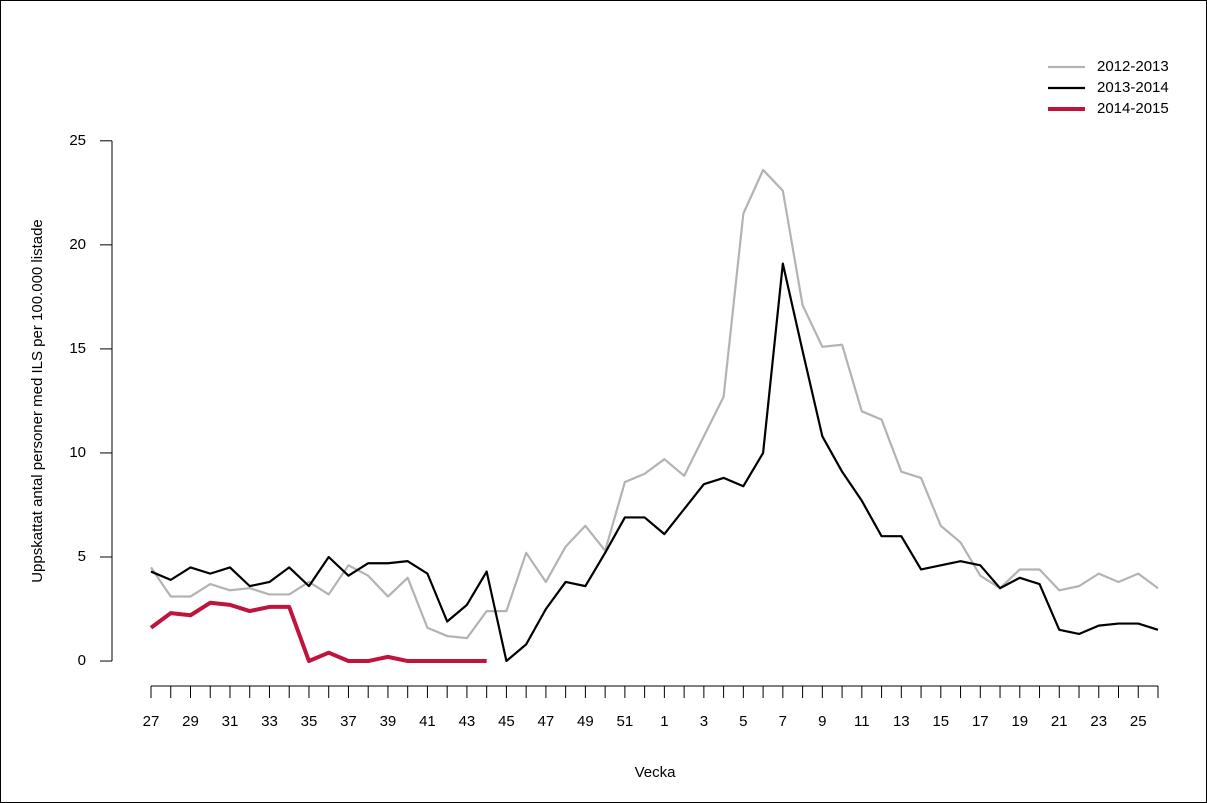 This screenshot has width=1207, height=803. Describe the element at coordinates (940, 721) in the screenshot. I see `x-tick-label: 15` at that location.